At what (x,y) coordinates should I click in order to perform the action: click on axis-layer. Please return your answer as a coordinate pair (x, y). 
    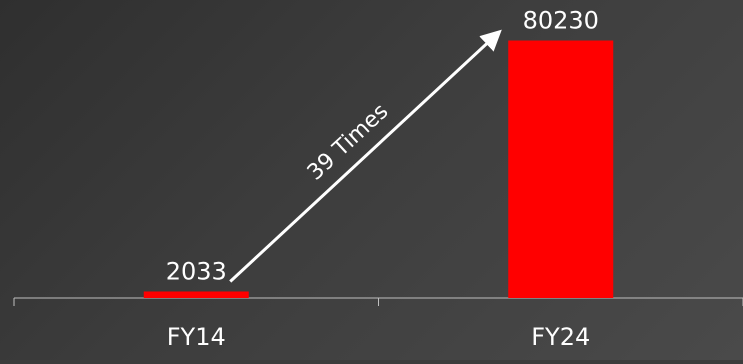
    Looking at the image, I should click on (378, 301).